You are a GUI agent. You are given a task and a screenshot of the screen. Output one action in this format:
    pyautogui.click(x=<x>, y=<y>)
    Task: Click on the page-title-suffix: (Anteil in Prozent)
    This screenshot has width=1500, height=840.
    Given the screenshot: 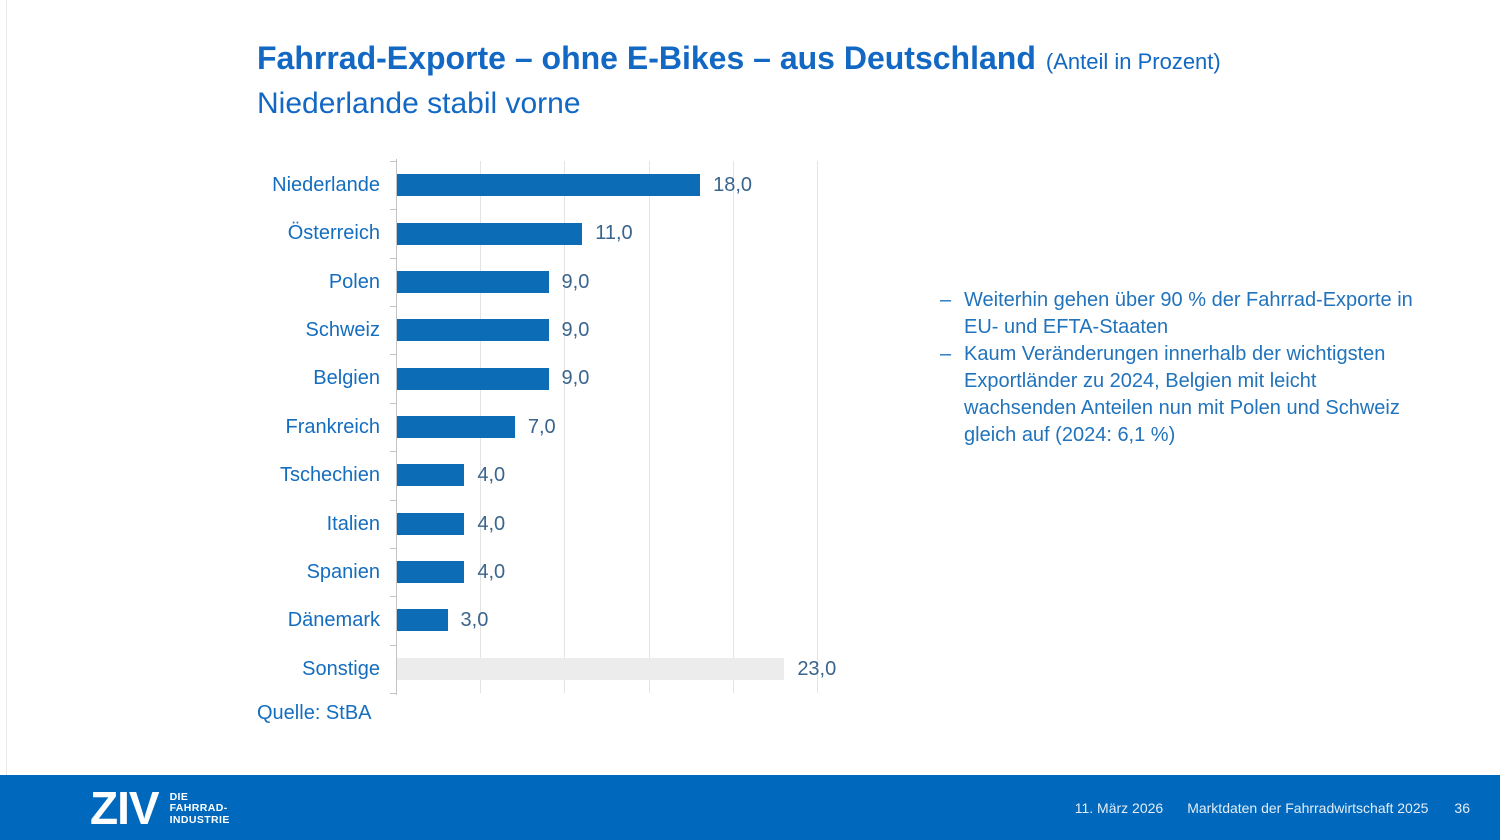 What is the action you would take?
    pyautogui.click(x=1133, y=61)
    